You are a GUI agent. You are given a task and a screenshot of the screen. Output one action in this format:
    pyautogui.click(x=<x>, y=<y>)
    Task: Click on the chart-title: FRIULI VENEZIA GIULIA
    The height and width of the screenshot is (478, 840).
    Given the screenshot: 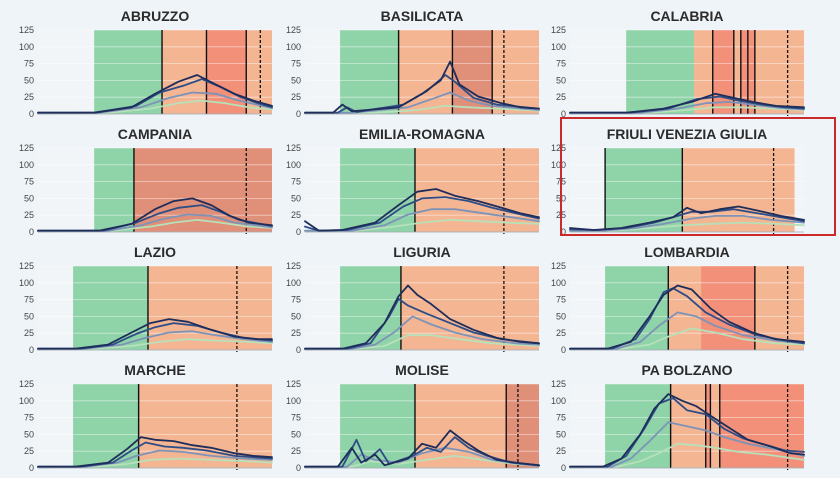 What is the action you would take?
    pyautogui.click(x=687, y=134)
    